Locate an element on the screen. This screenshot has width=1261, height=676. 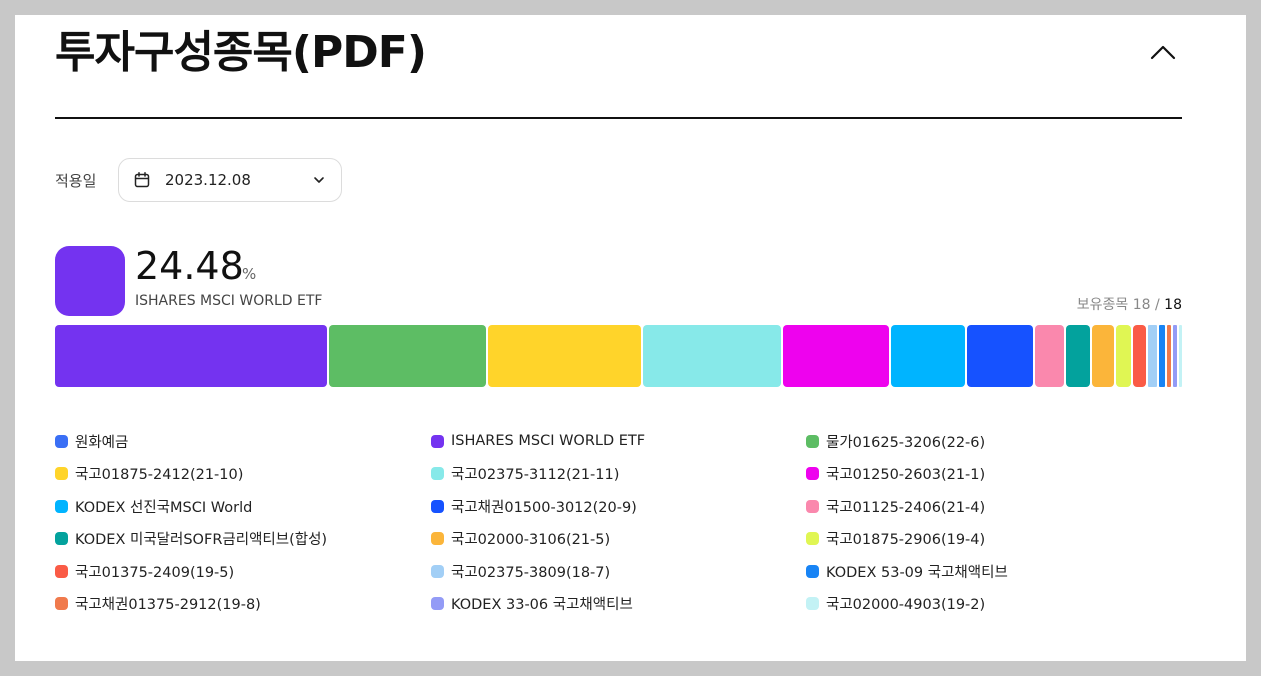
legend-item: 국고채권01500-3012(20-9) is located at coordinates (618, 506).